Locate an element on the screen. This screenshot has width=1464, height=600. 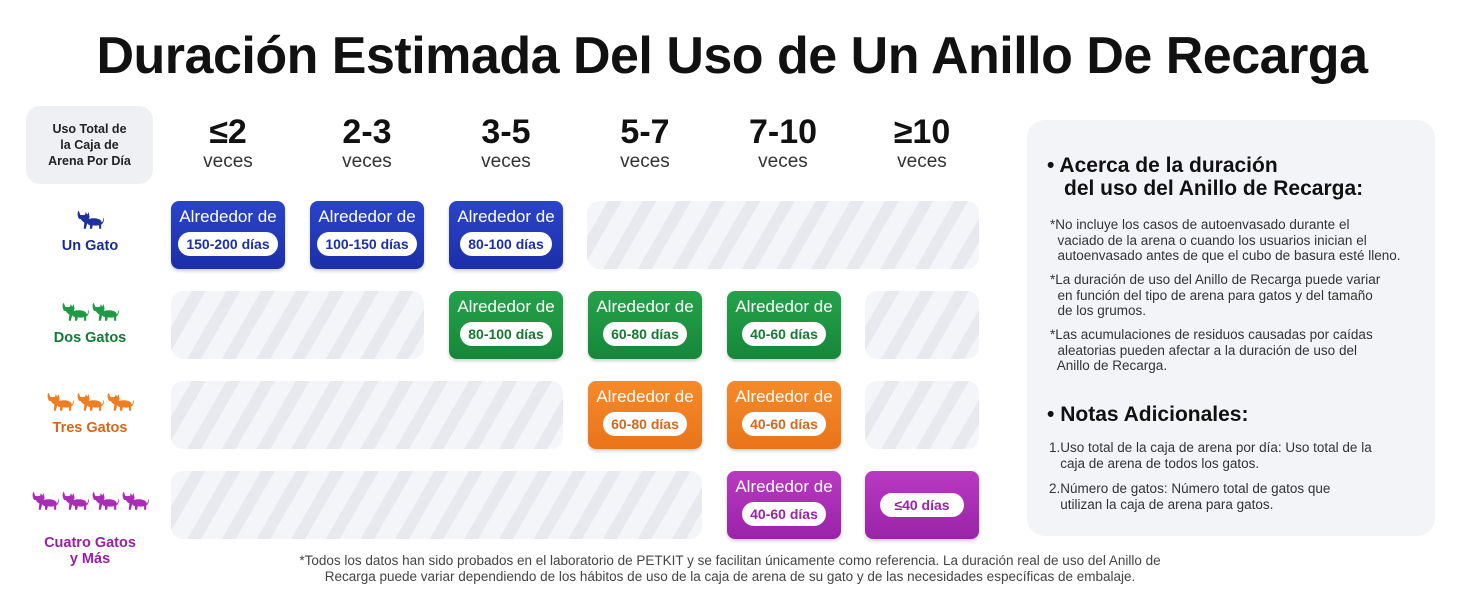
column-range: ≥10 is located at coordinates (922, 132).